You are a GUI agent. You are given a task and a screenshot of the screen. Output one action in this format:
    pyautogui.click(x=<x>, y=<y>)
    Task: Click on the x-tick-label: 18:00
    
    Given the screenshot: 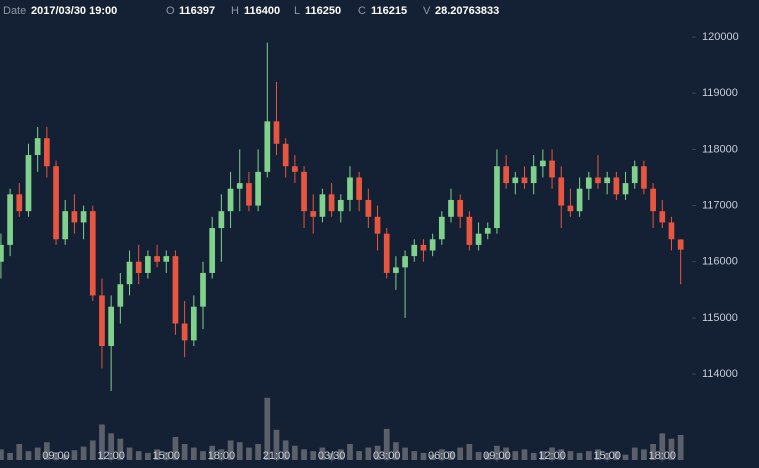 What is the action you would take?
    pyautogui.click(x=222, y=456)
    